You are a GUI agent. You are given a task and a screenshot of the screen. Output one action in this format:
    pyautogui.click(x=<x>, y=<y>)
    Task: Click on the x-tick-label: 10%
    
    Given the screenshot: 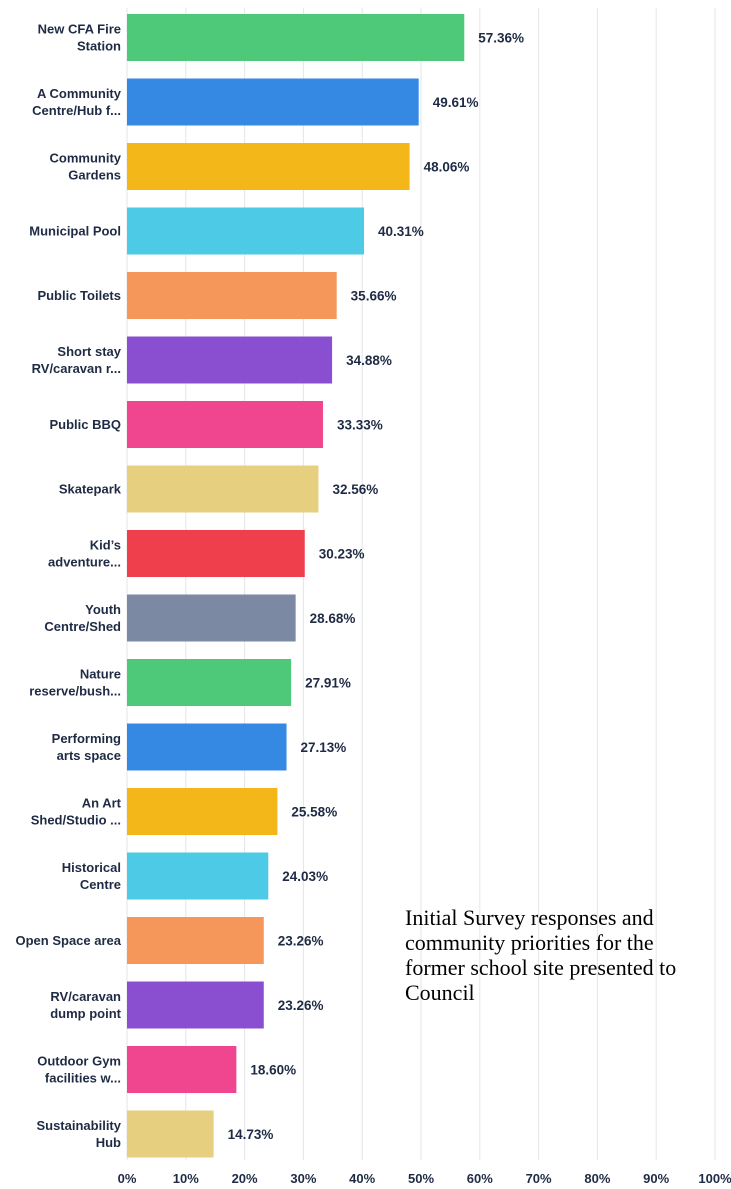 What is the action you would take?
    pyautogui.click(x=186, y=1178)
    